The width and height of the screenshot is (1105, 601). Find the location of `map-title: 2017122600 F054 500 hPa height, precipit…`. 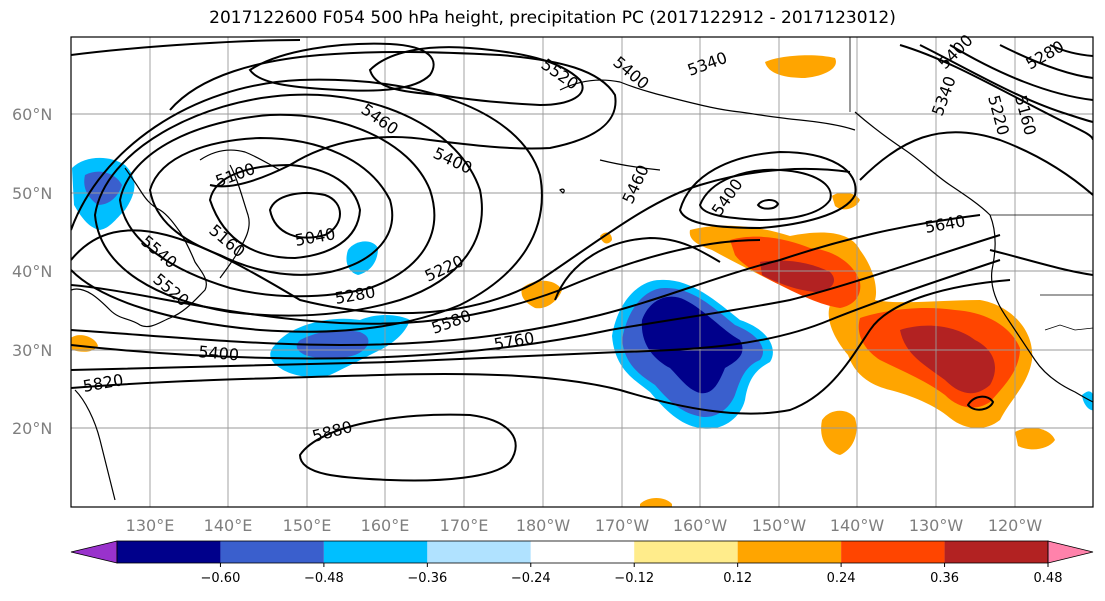

map-title: 2017122600 F054 500 hPa height, precipit… is located at coordinates (552, 18).